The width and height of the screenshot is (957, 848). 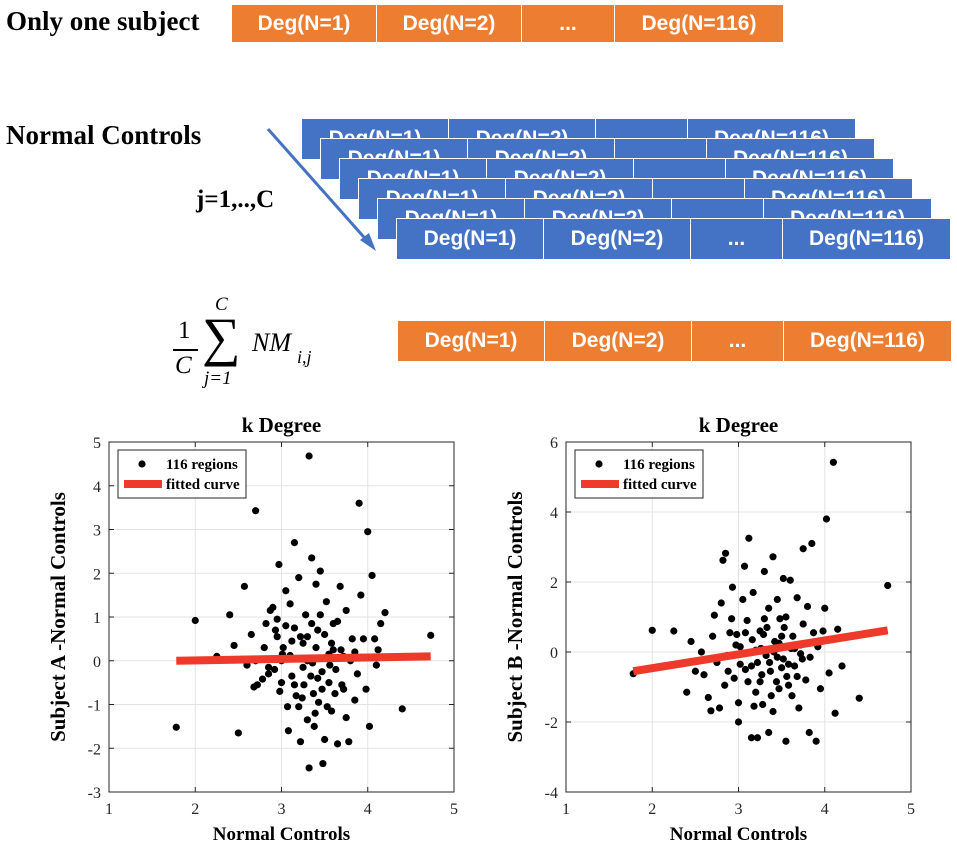 What do you see at coordinates (104, 135) in the screenshot?
I see `normal-controls-label: Normal Controls` at bounding box center [104, 135].